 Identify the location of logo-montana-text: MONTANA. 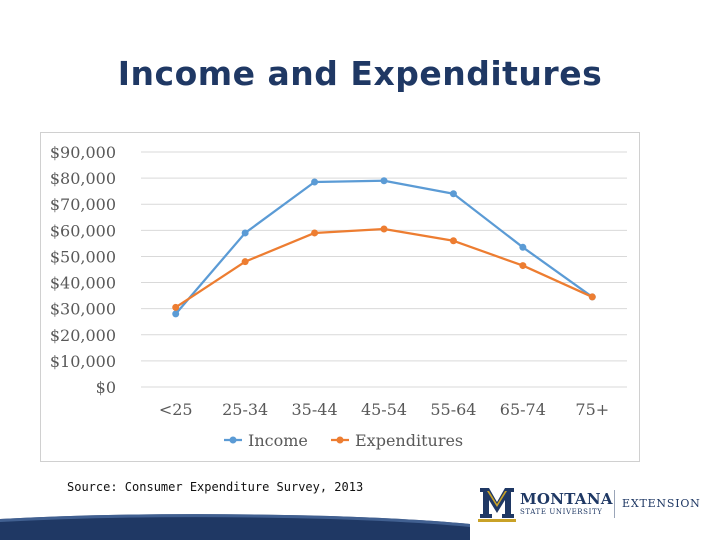
(566, 499).